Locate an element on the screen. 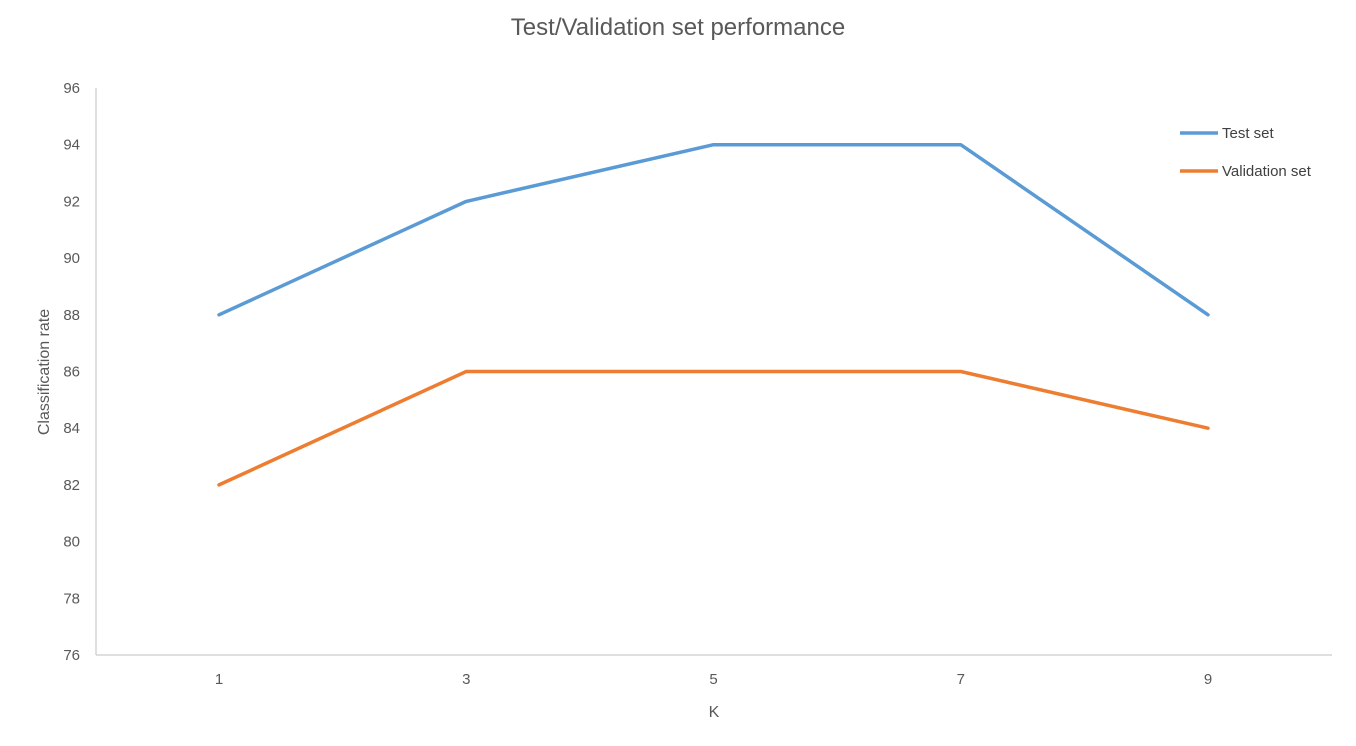 The image size is (1356, 746). legend-label-test-set: Test set is located at coordinates (1248, 133).